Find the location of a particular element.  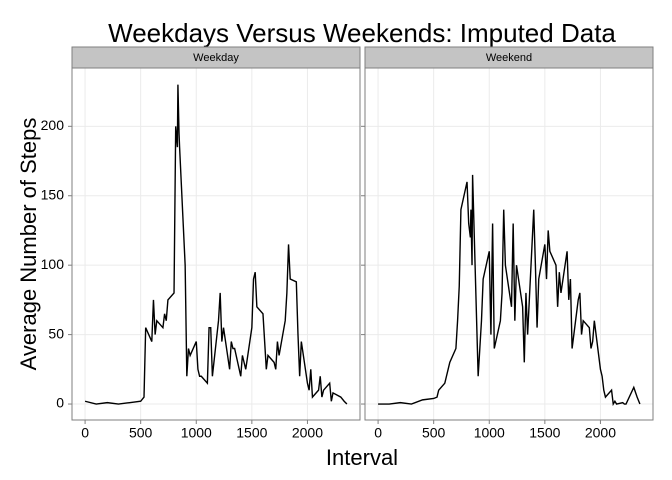

y-tick-label: 200 is located at coordinates (53, 125).